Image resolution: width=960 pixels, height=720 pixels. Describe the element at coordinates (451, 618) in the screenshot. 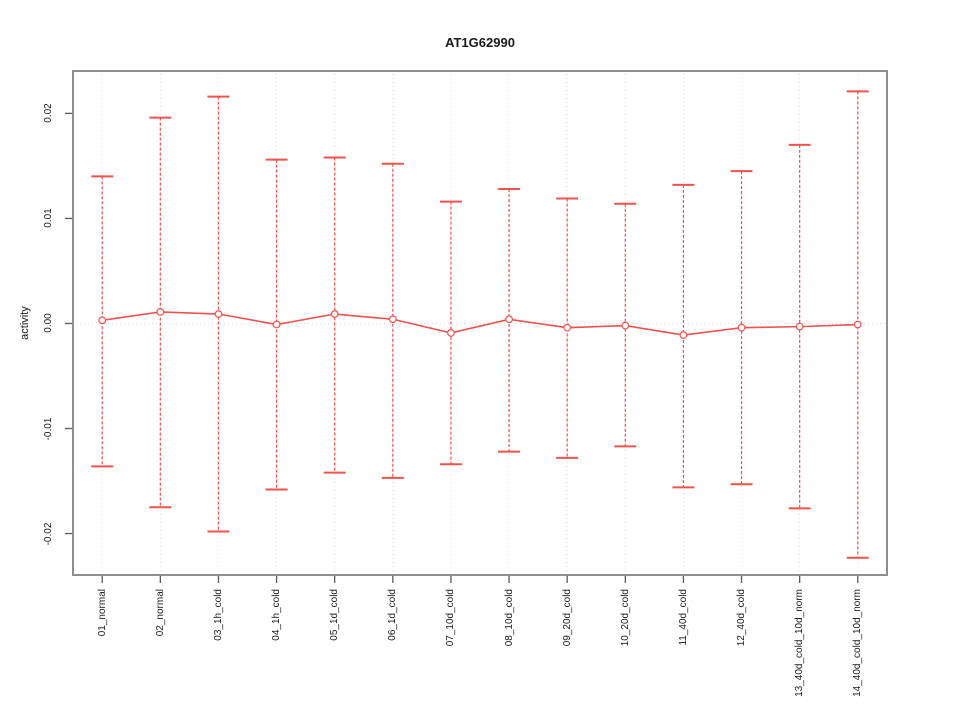

I see `x-tick-label: 07_10d_cold` at that location.